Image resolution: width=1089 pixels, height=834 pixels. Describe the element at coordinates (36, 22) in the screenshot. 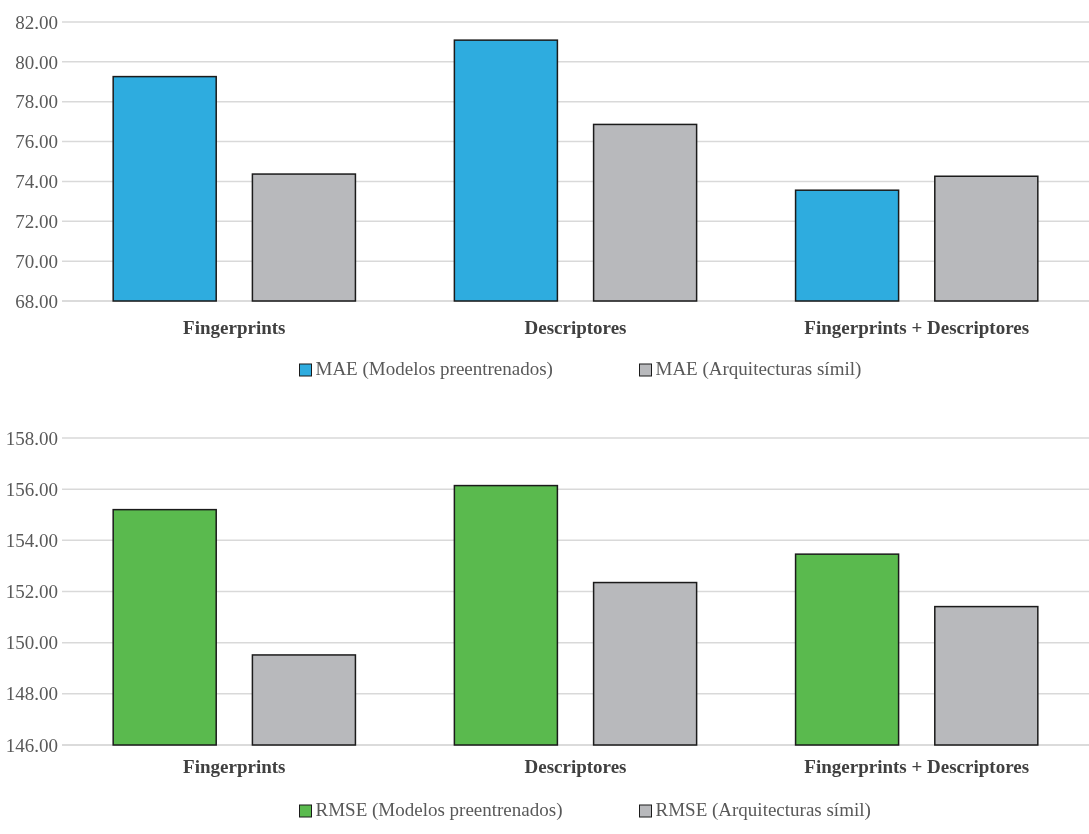

I see `y-tick-label: 82.00` at that location.